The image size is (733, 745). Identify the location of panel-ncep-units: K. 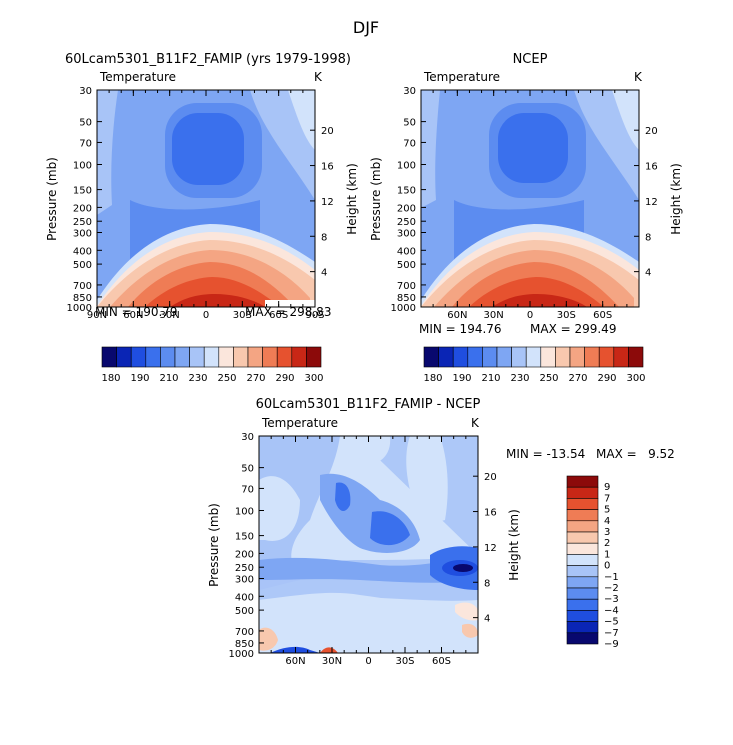
(638, 77).